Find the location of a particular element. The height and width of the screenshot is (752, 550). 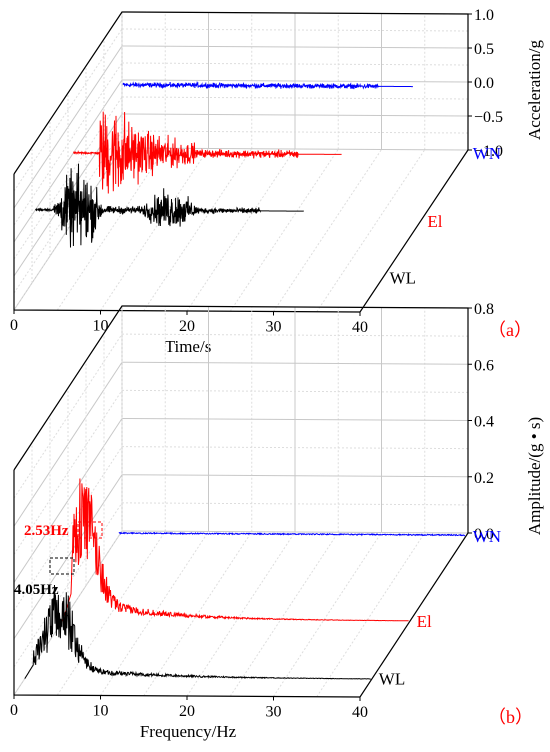

peak-label-wl: 4.05Hz is located at coordinates (36, 590).